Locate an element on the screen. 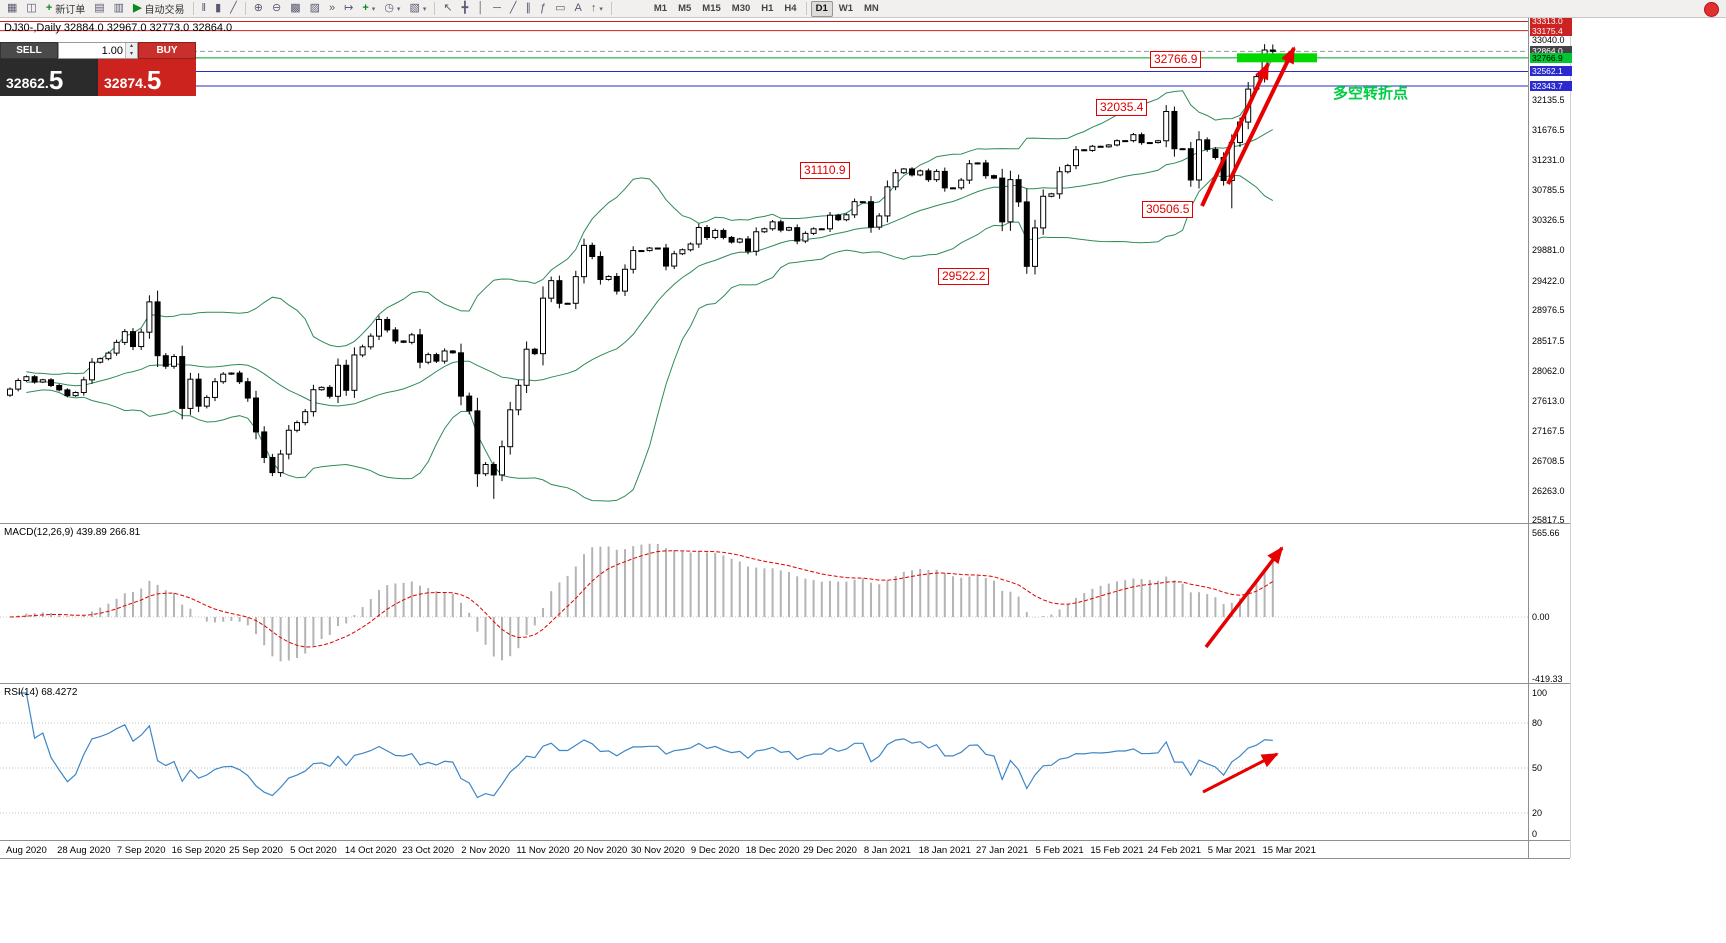 Image resolution: width=1726 pixels, height=943 pixels. bars-chart-icon: ‖ is located at coordinates (204, 8).